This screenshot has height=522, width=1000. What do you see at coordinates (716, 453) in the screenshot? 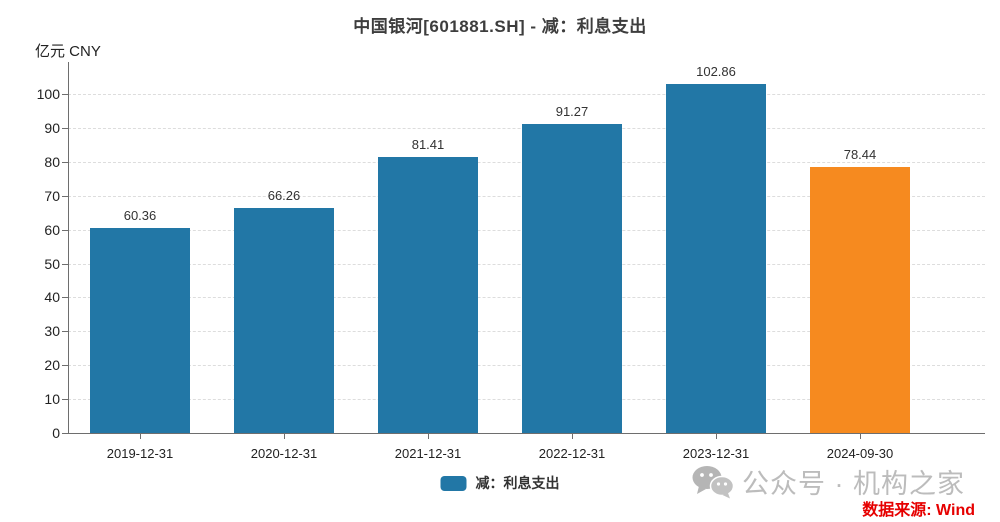
I see `x-axis-label-2023-12-31: 2023-12-31` at bounding box center [716, 453].